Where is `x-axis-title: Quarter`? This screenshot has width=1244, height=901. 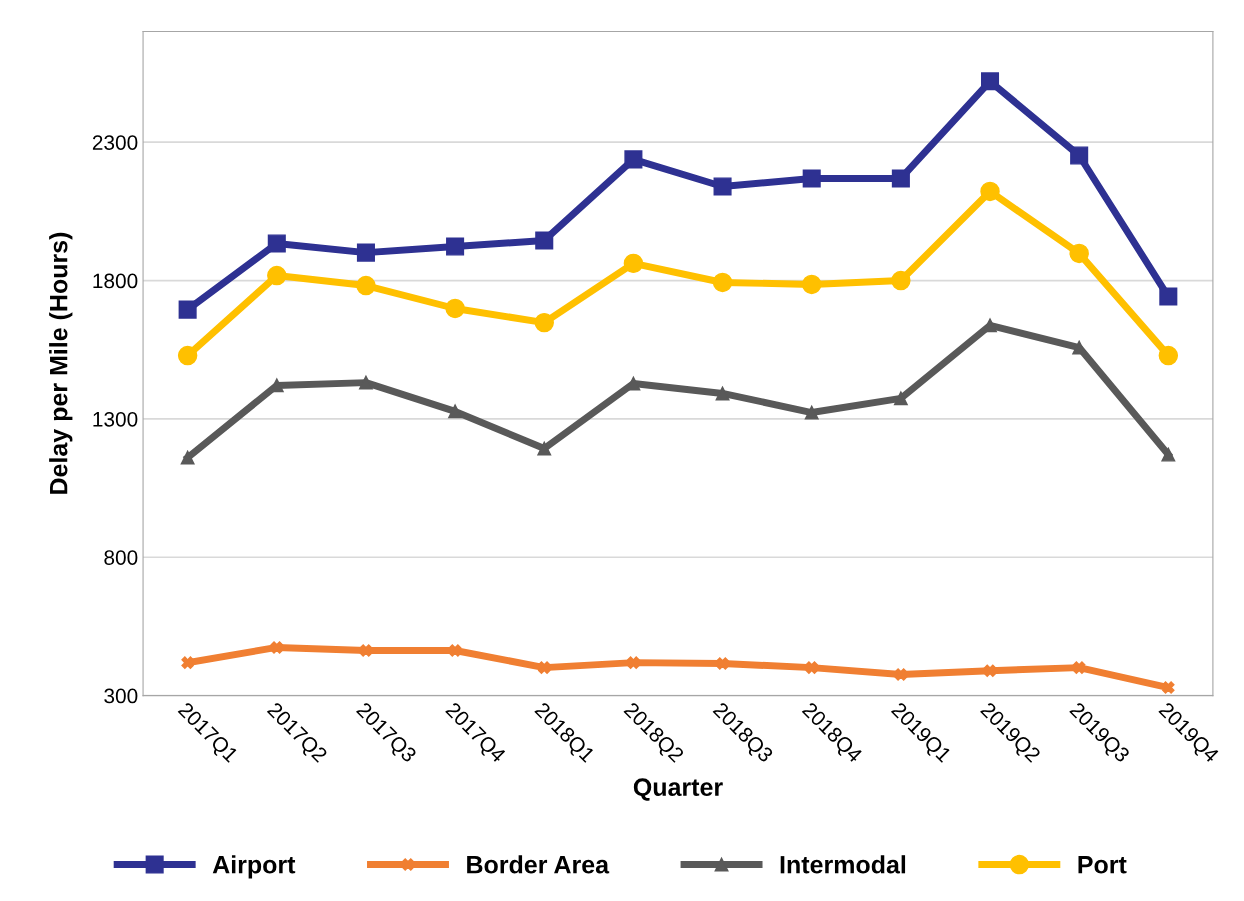 x-axis-title: Quarter is located at coordinates (678, 789).